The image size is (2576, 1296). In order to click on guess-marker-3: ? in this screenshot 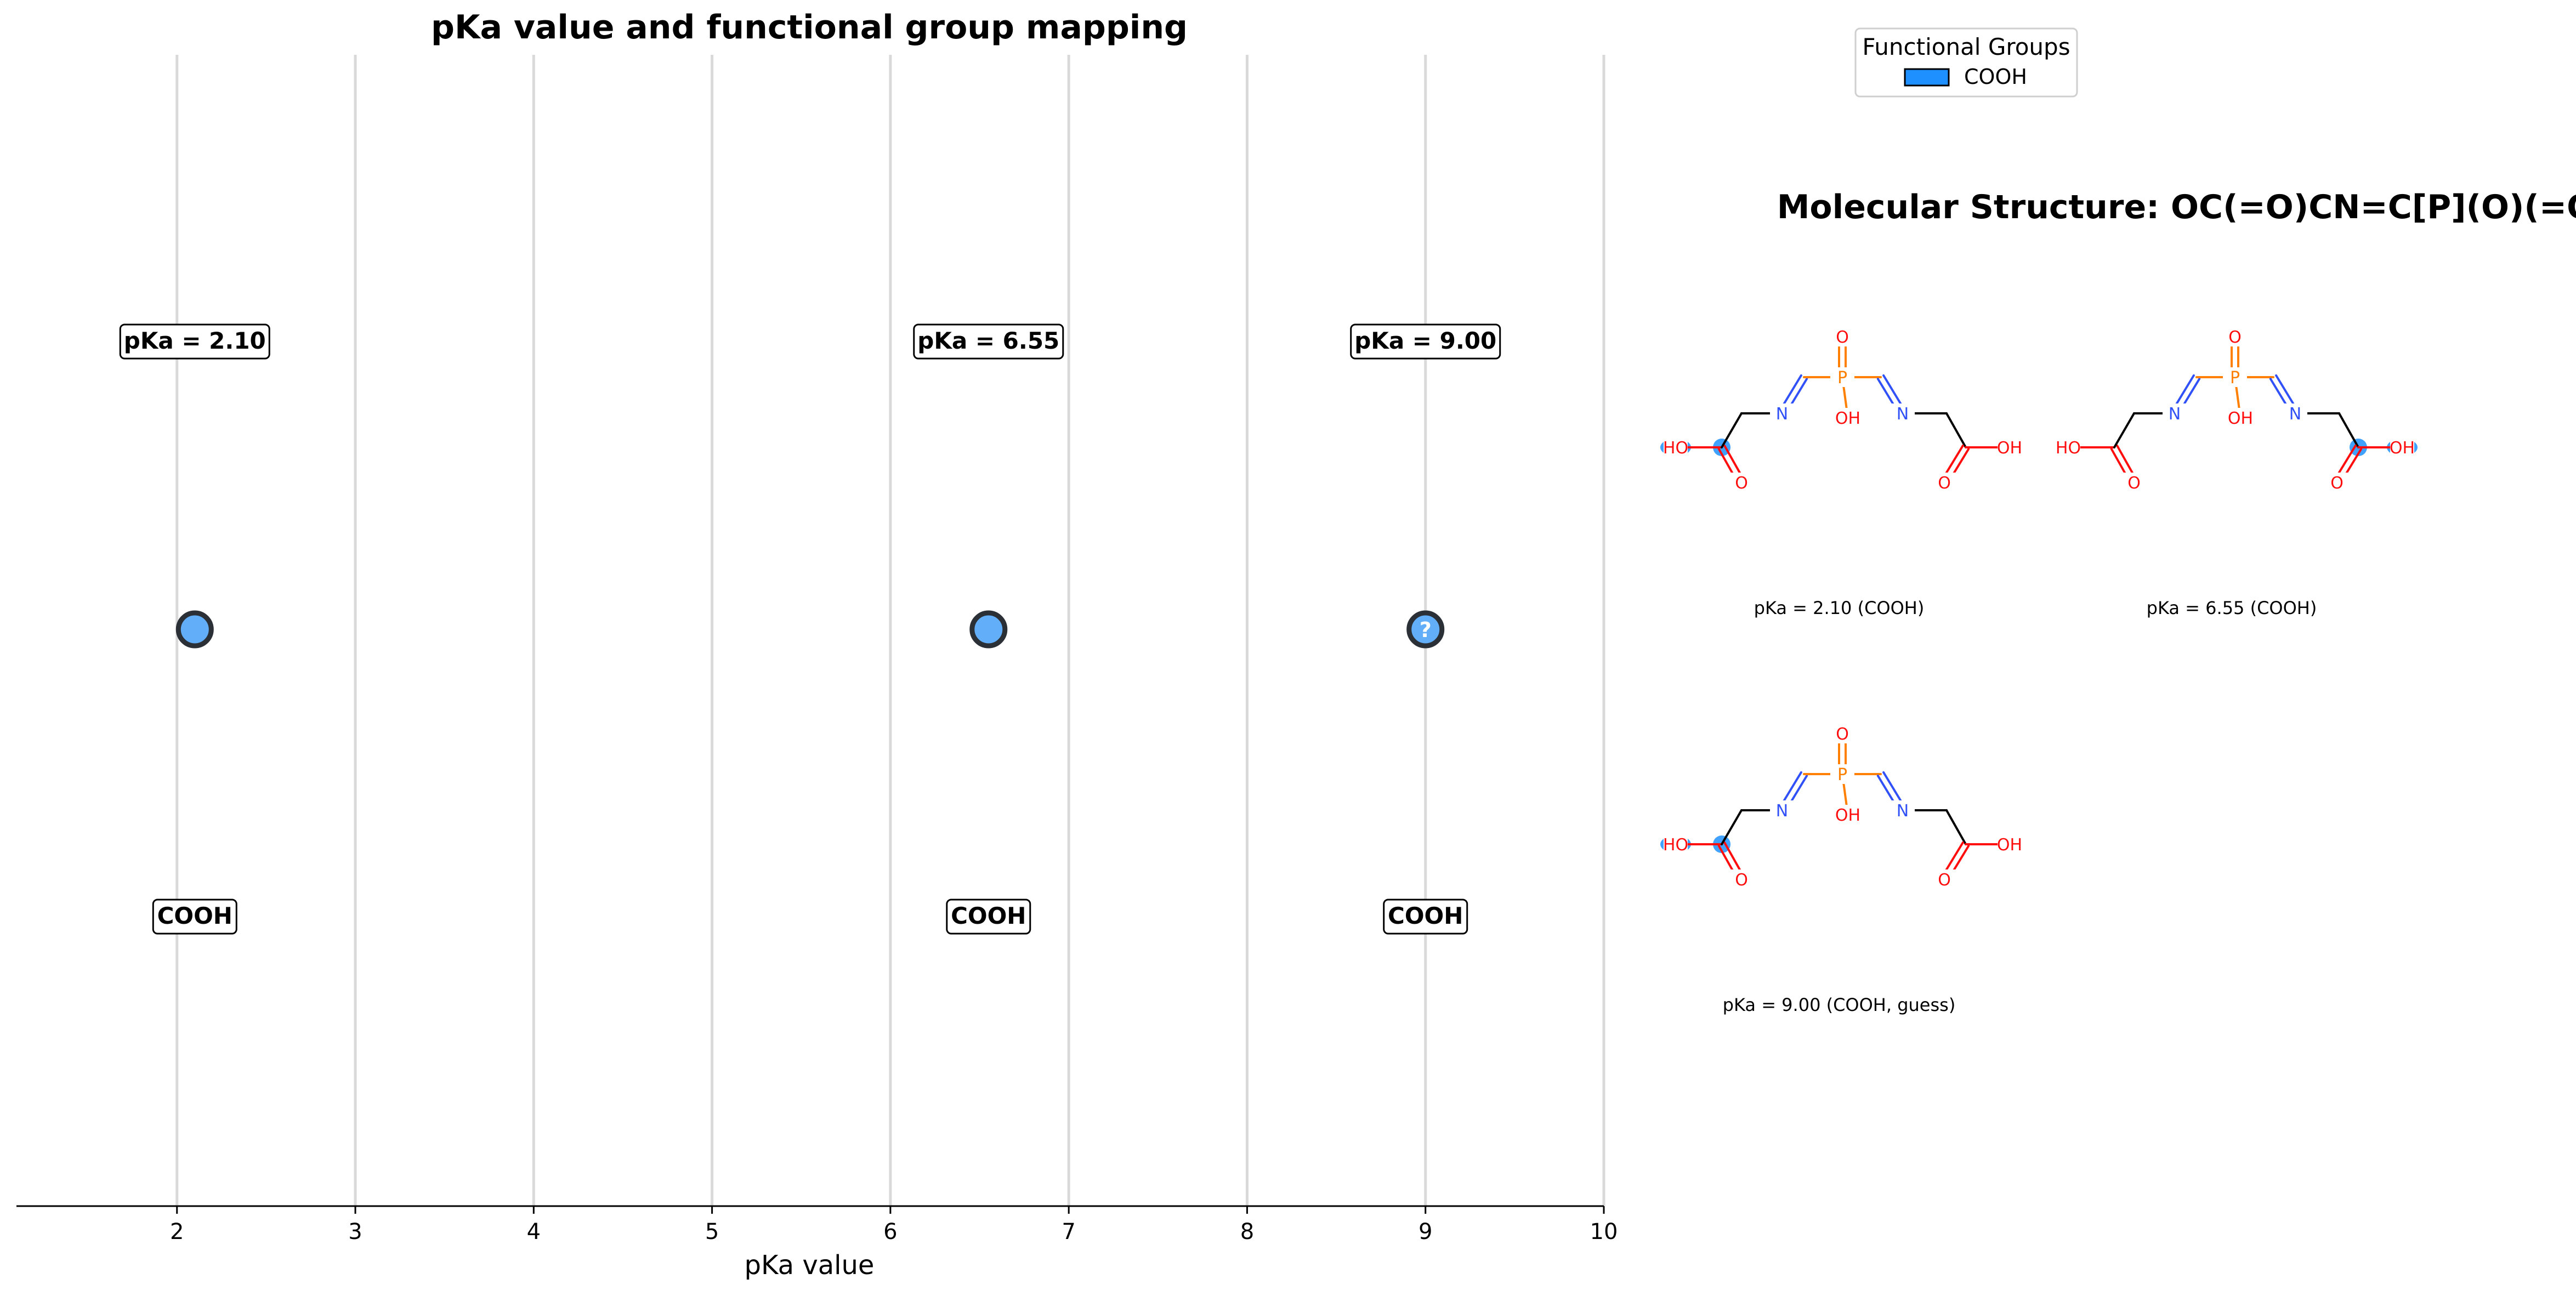, I will do `click(1426, 630)`.